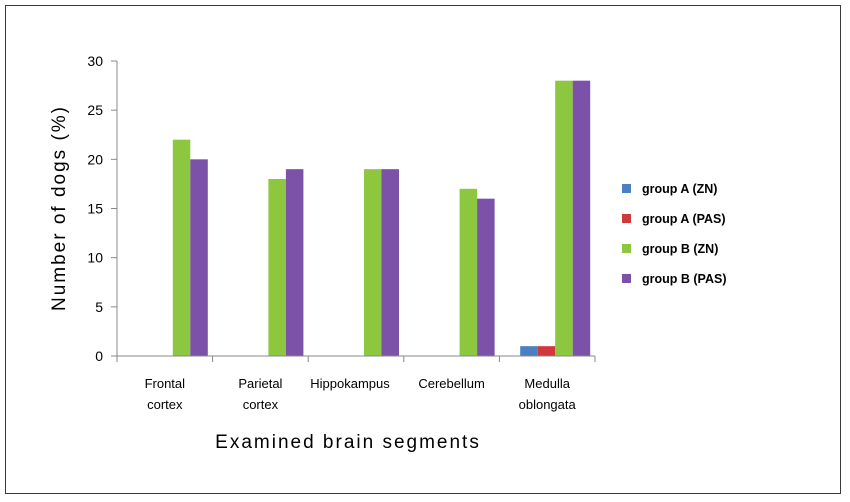 The width and height of the screenshot is (850, 502). I want to click on x-tick-label: oblongata, so click(548, 404).